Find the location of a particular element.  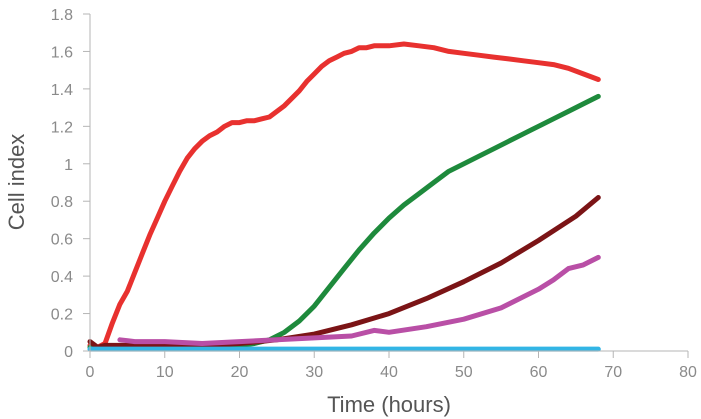

x-tick-label: 30 is located at coordinates (314, 372).